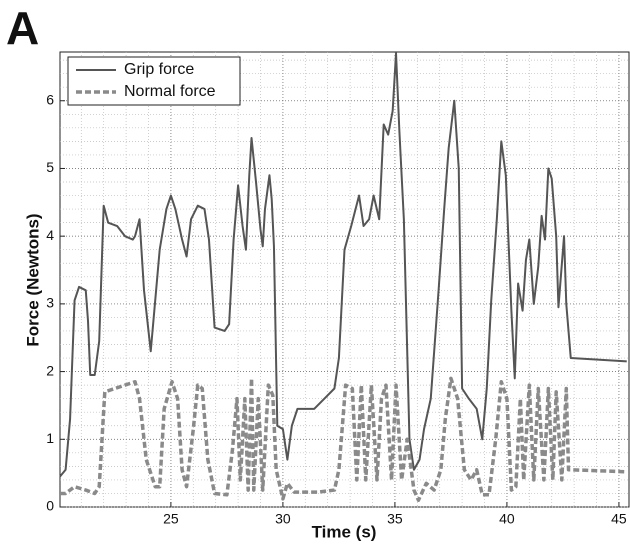 The height and width of the screenshot is (546, 630). Describe the element at coordinates (50, 99) in the screenshot. I see `y-tick-label: 6` at that location.